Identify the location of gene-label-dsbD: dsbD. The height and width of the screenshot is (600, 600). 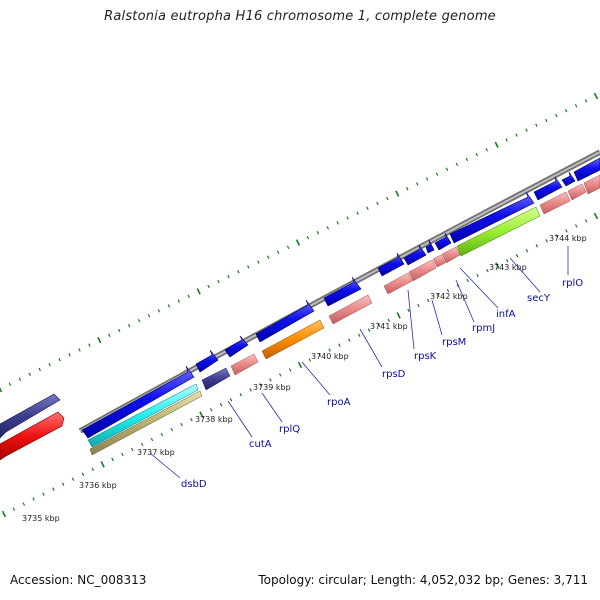
(194, 484).